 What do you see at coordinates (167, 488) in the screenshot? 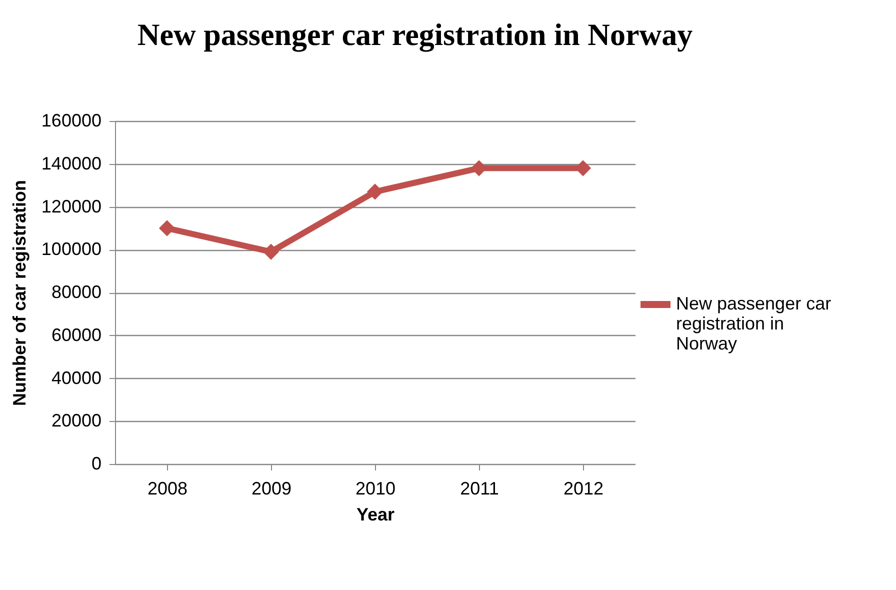
I see `x-tick-label: 2008` at bounding box center [167, 488].